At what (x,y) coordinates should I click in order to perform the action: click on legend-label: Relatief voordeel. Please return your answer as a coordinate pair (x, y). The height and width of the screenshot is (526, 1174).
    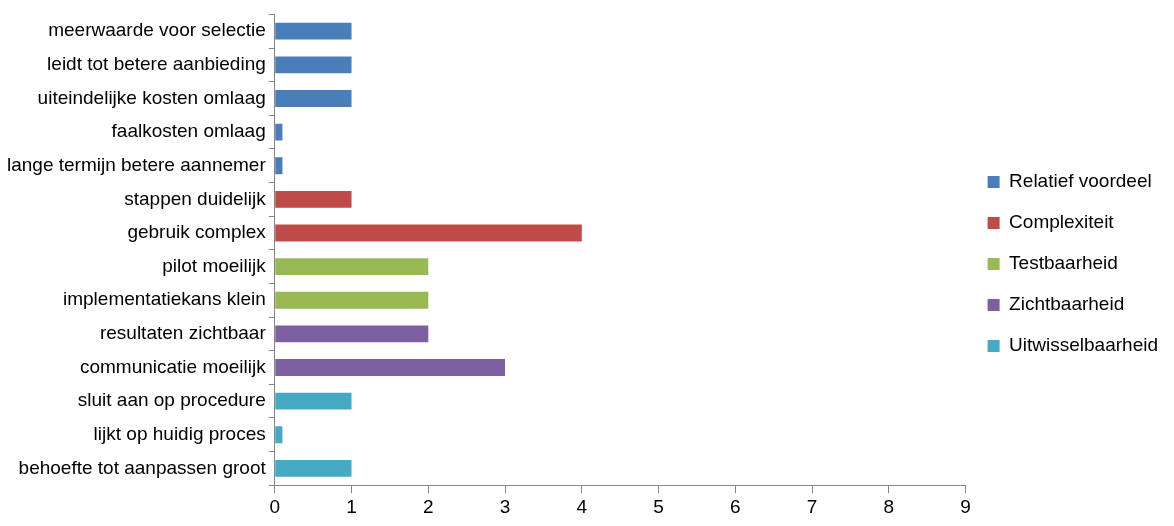
    Looking at the image, I should click on (1080, 181).